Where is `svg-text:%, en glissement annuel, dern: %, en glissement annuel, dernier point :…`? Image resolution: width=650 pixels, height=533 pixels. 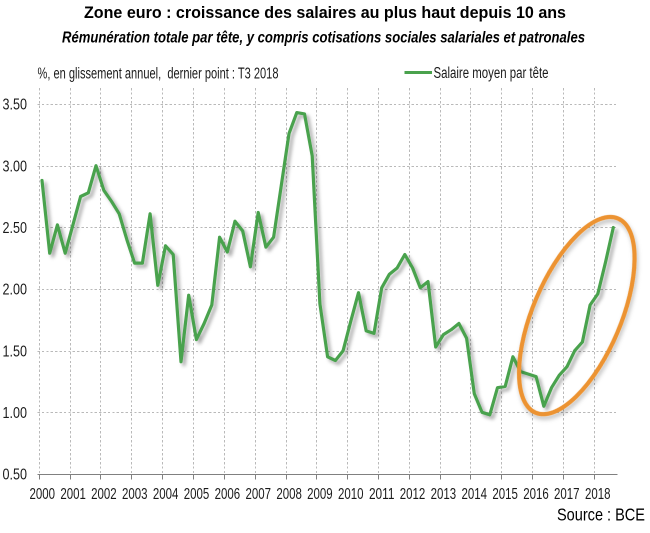
svg-text:%, en glissement annuel, dern: %, en glissement annuel, dernier point :… is located at coordinates (158, 74).